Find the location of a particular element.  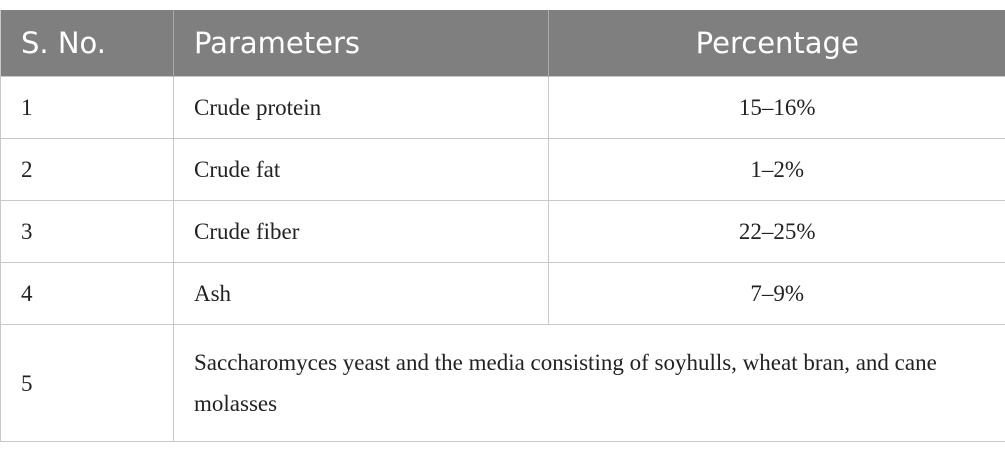

table-cell: Ash is located at coordinates (361, 293).